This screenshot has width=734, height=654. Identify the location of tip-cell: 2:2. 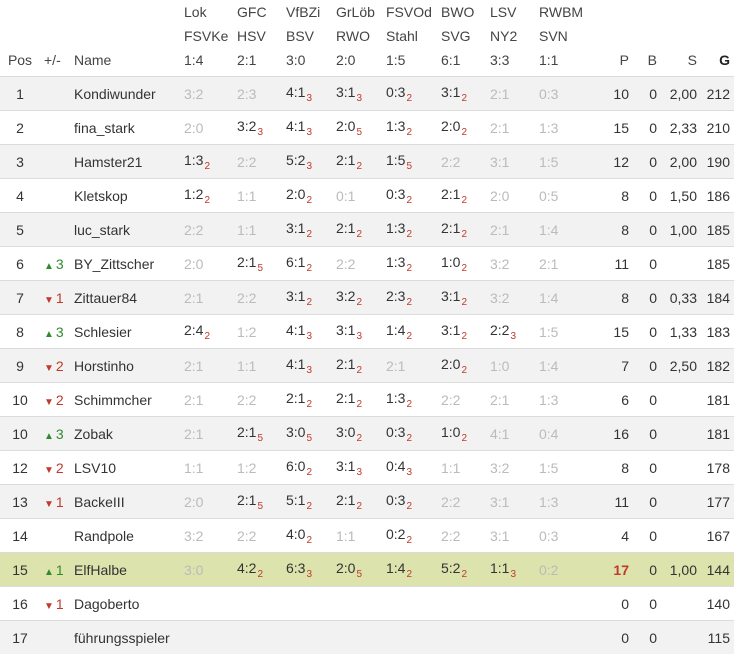
(461, 400).